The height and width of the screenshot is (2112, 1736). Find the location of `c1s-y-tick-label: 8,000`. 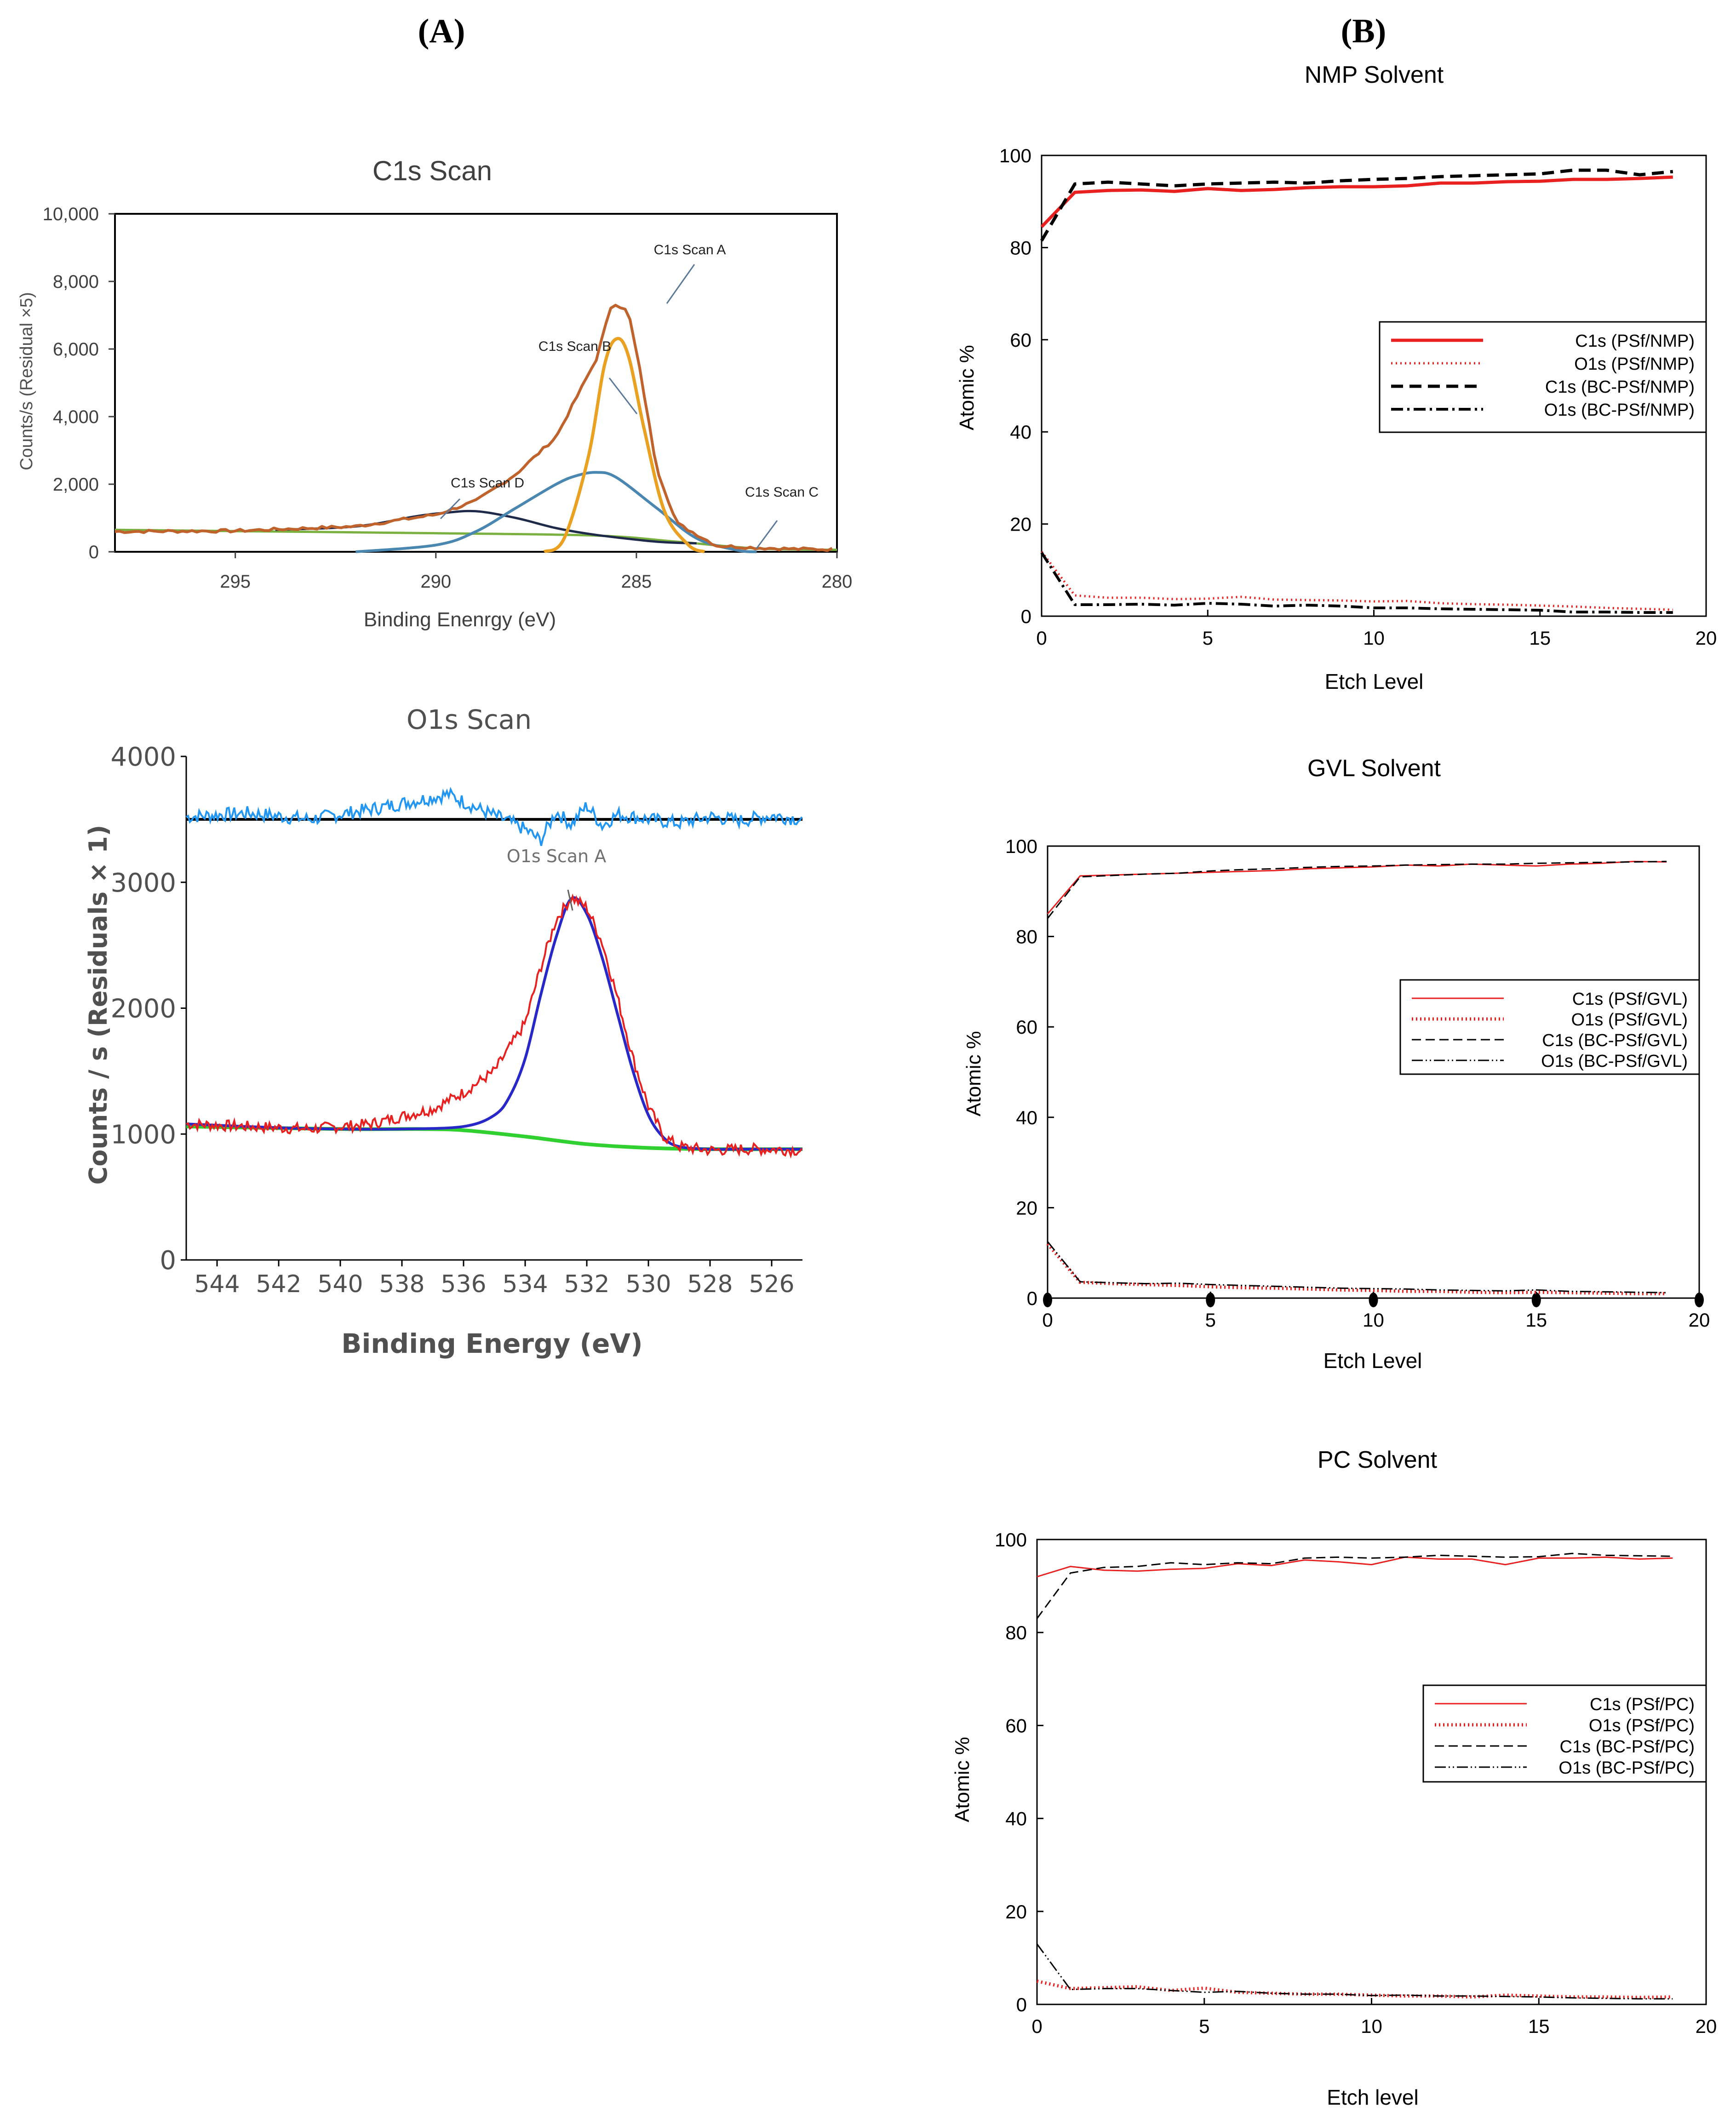

c1s-y-tick-label: 8,000 is located at coordinates (76, 282).